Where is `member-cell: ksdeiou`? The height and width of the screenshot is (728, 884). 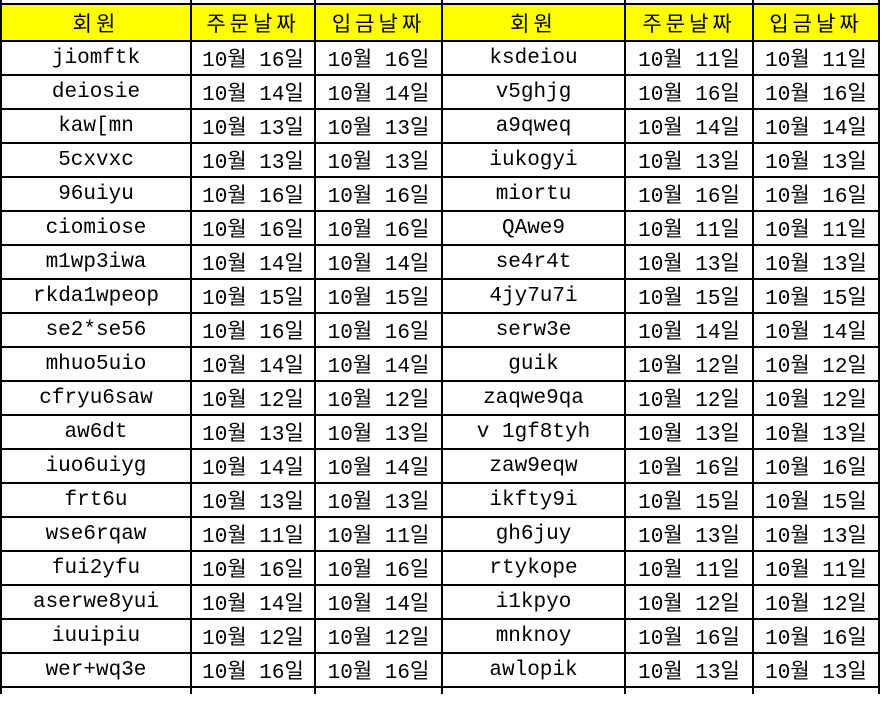
member-cell: ksdeiou is located at coordinates (533, 58).